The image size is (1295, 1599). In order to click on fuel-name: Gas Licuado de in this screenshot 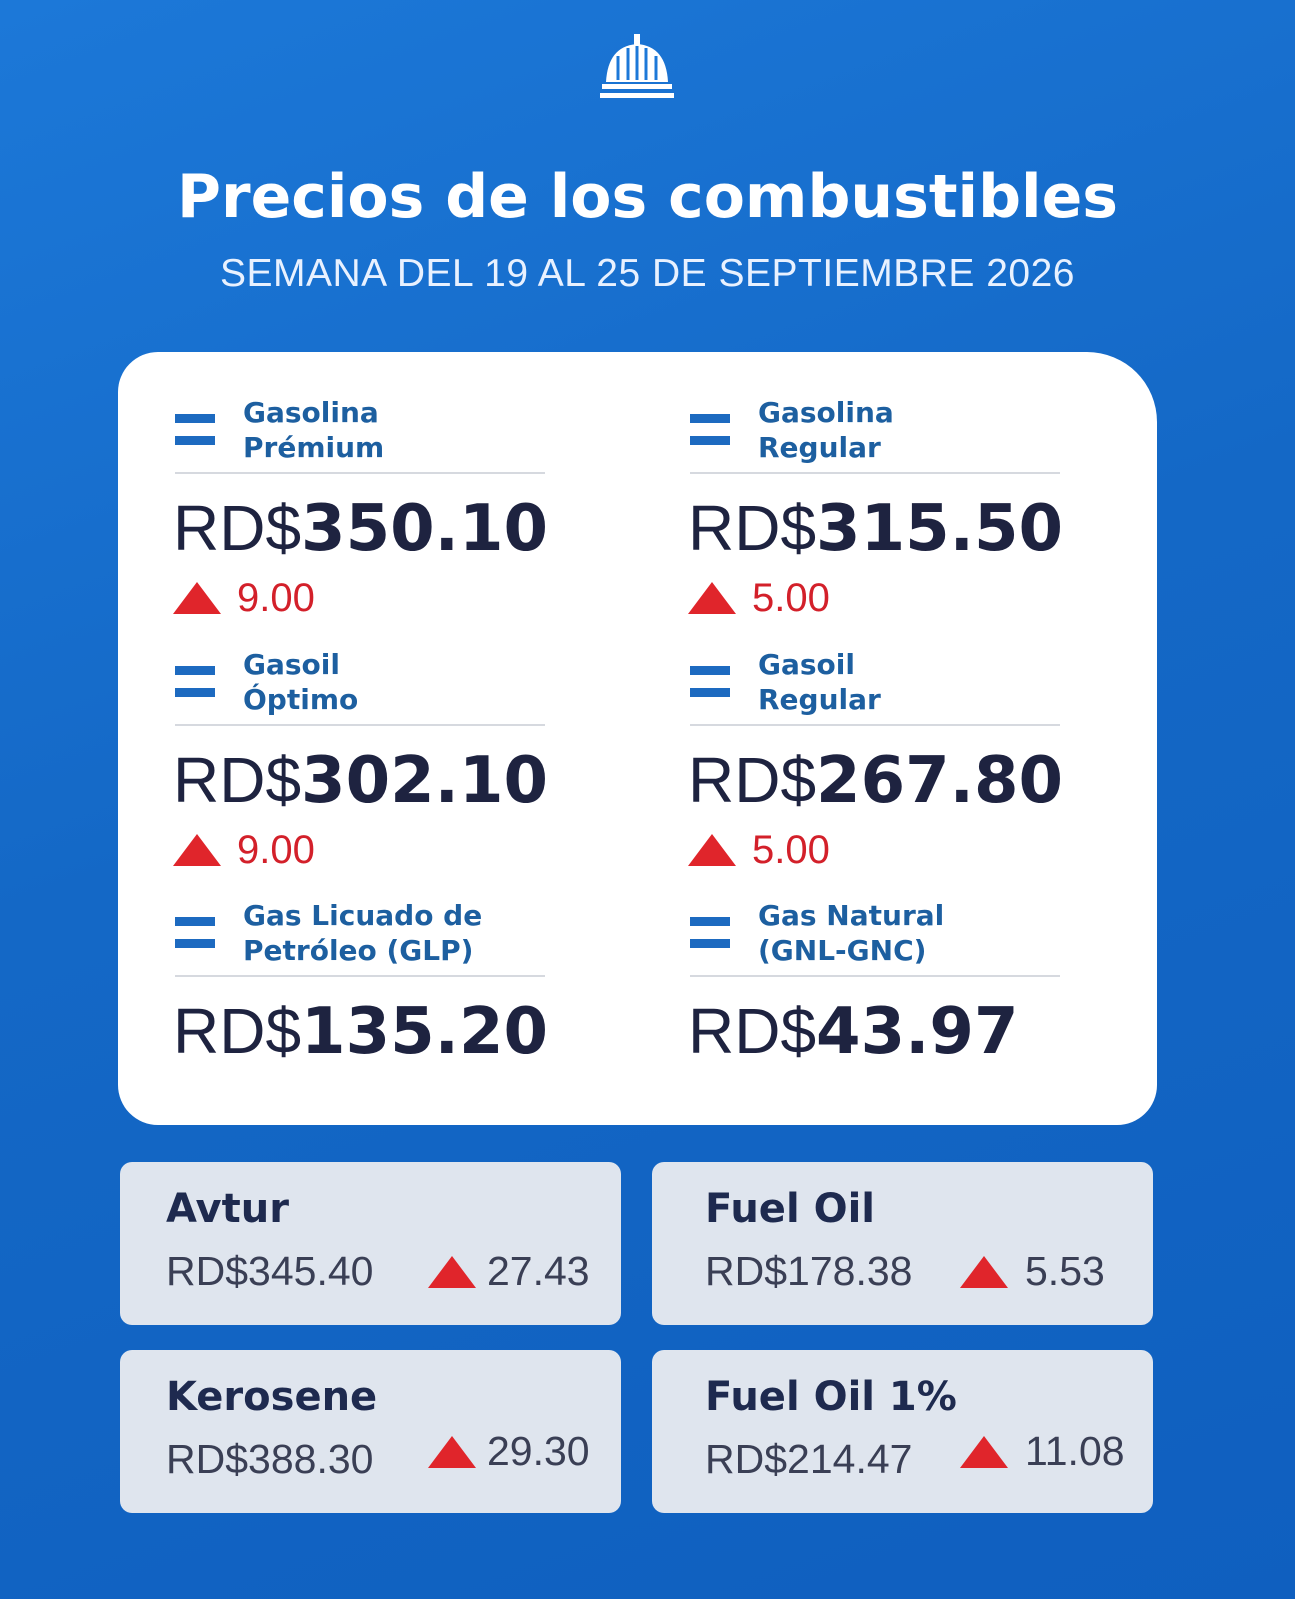, I will do `click(363, 915)`.